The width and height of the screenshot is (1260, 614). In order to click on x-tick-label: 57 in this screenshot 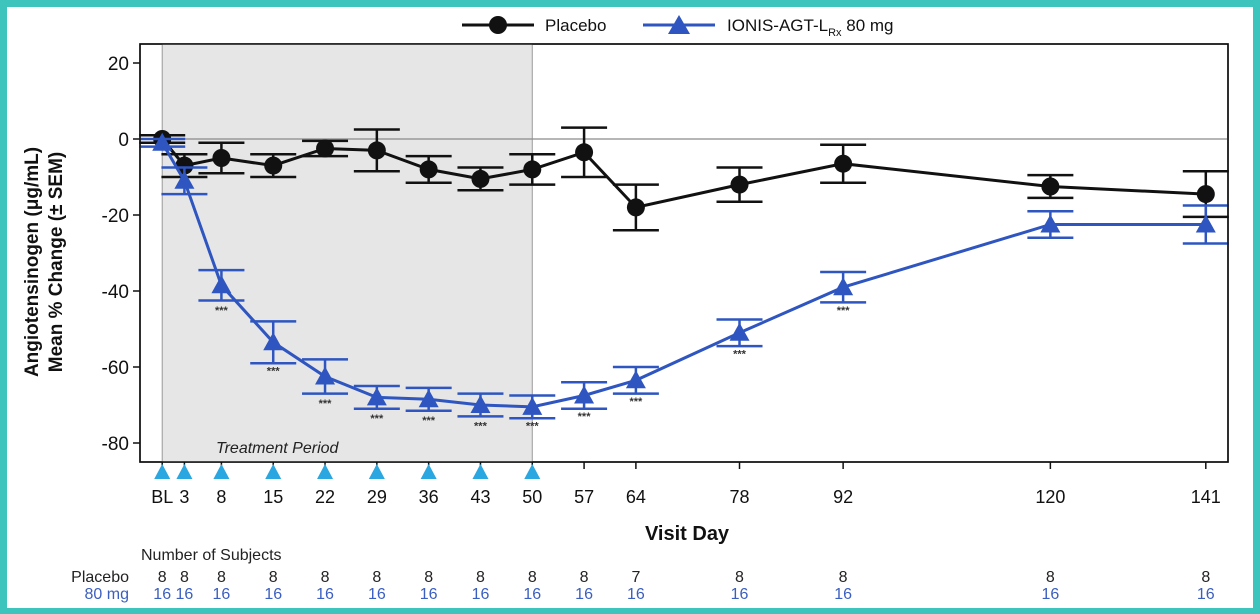, I will do `click(584, 497)`.